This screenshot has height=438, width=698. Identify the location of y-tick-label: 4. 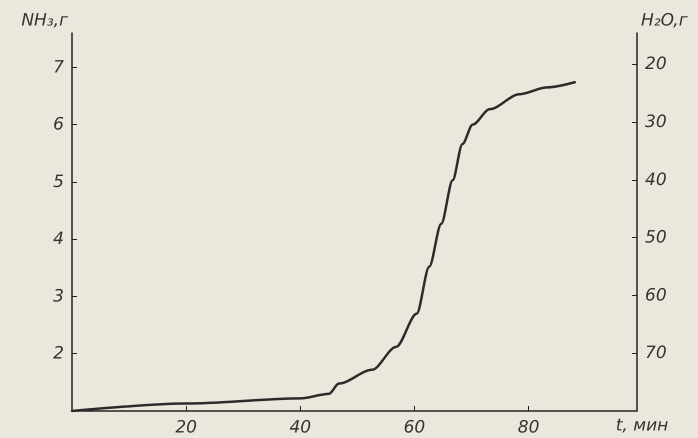
(58, 239).